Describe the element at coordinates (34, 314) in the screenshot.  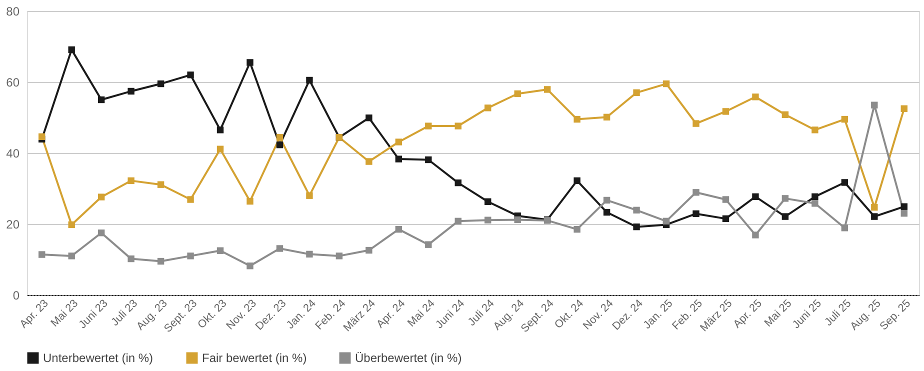
I see `x-tick-label: Apr. 23` at that location.